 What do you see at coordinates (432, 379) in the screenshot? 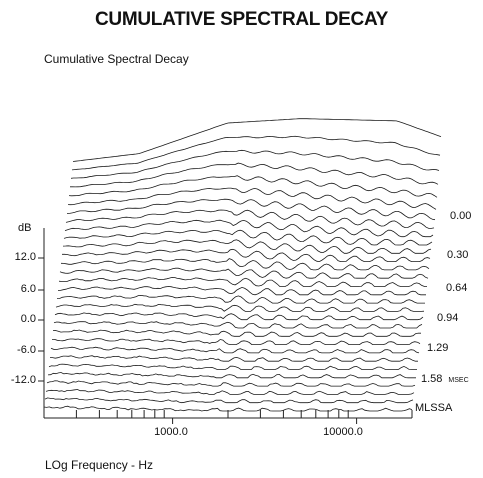
I see `time-value: 1.58` at bounding box center [432, 379].